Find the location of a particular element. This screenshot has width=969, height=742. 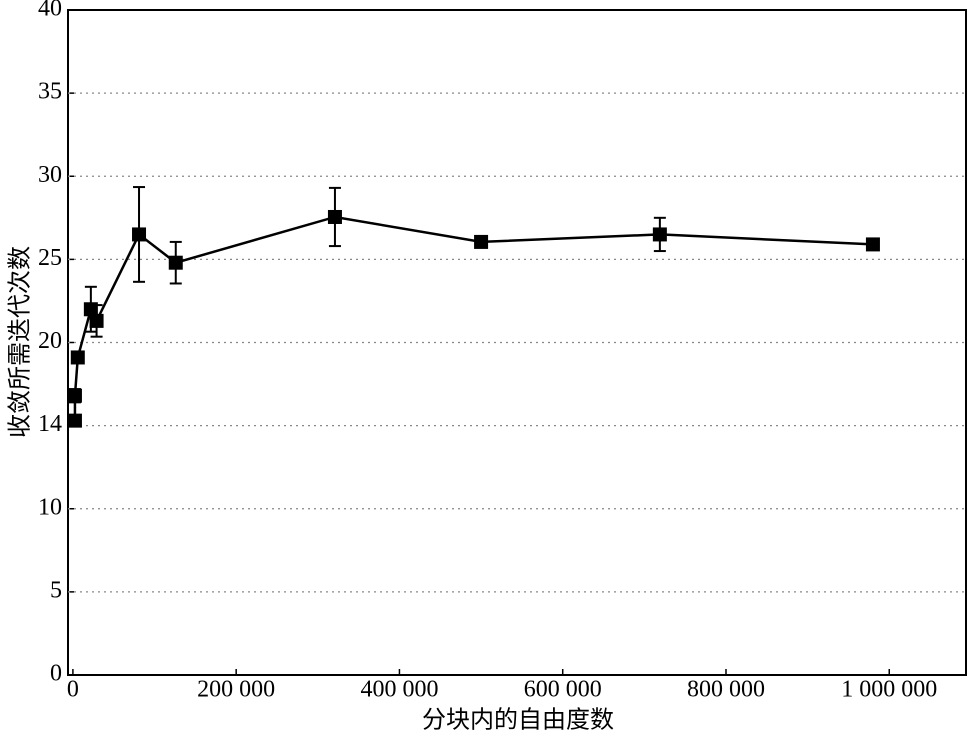

y-axis-label: 收敛所需迭代次数 is located at coordinates (20, 342).